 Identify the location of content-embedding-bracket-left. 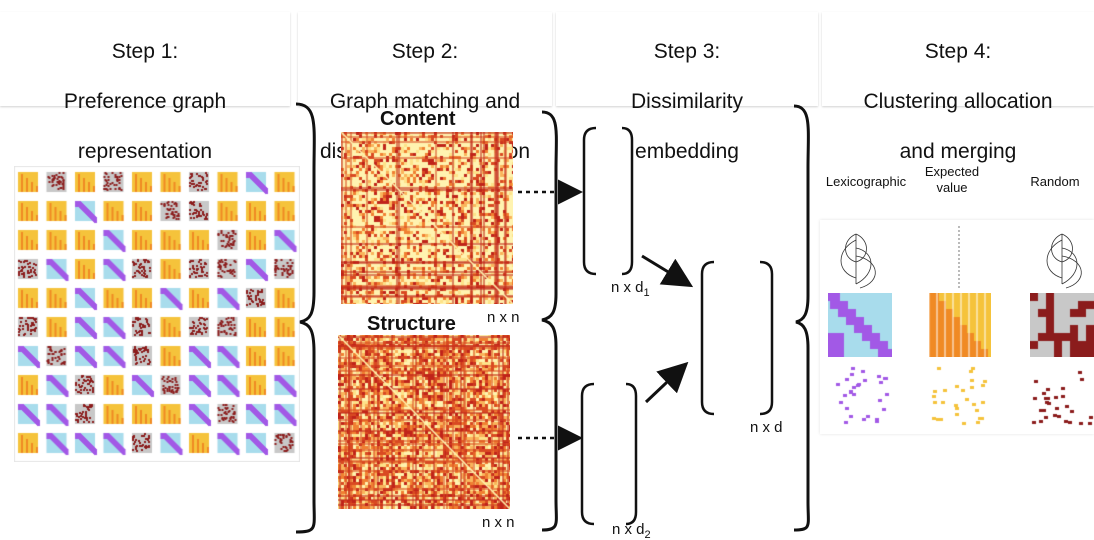
(589, 201).